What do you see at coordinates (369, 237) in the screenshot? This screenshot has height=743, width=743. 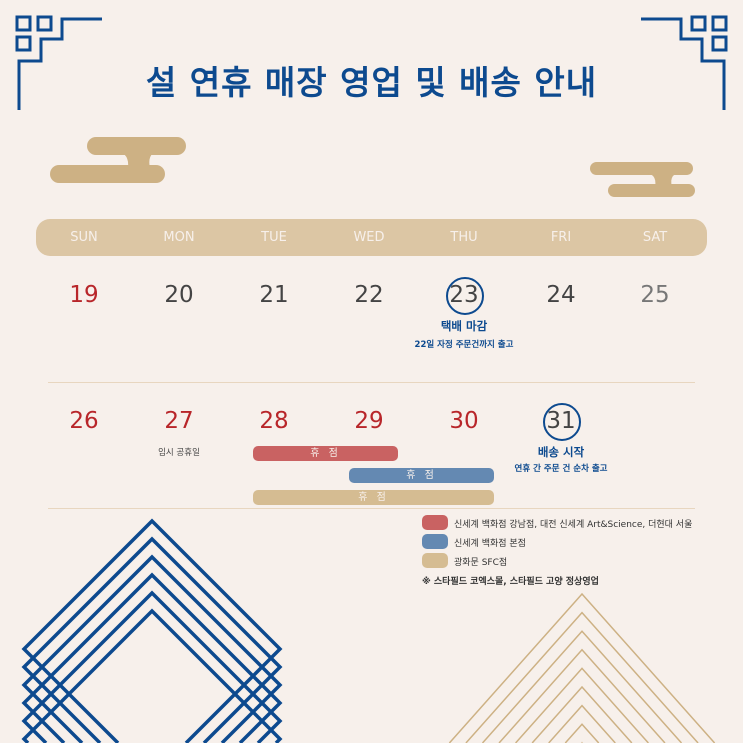 I see `weekday-wed: WED` at bounding box center [369, 237].